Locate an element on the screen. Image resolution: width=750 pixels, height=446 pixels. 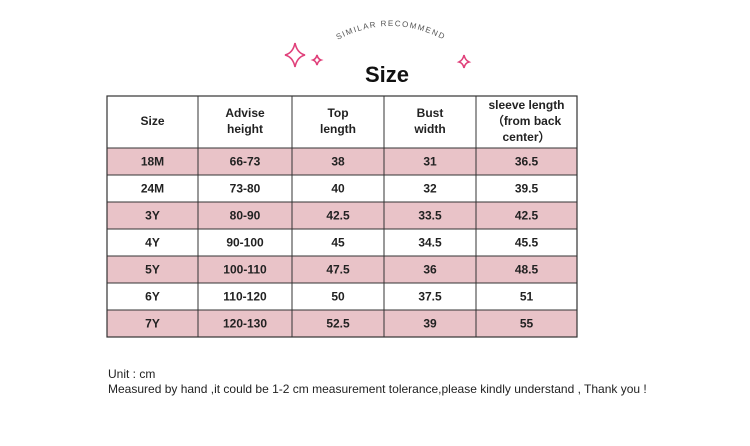
header-cell: length is located at coordinates (338, 129).